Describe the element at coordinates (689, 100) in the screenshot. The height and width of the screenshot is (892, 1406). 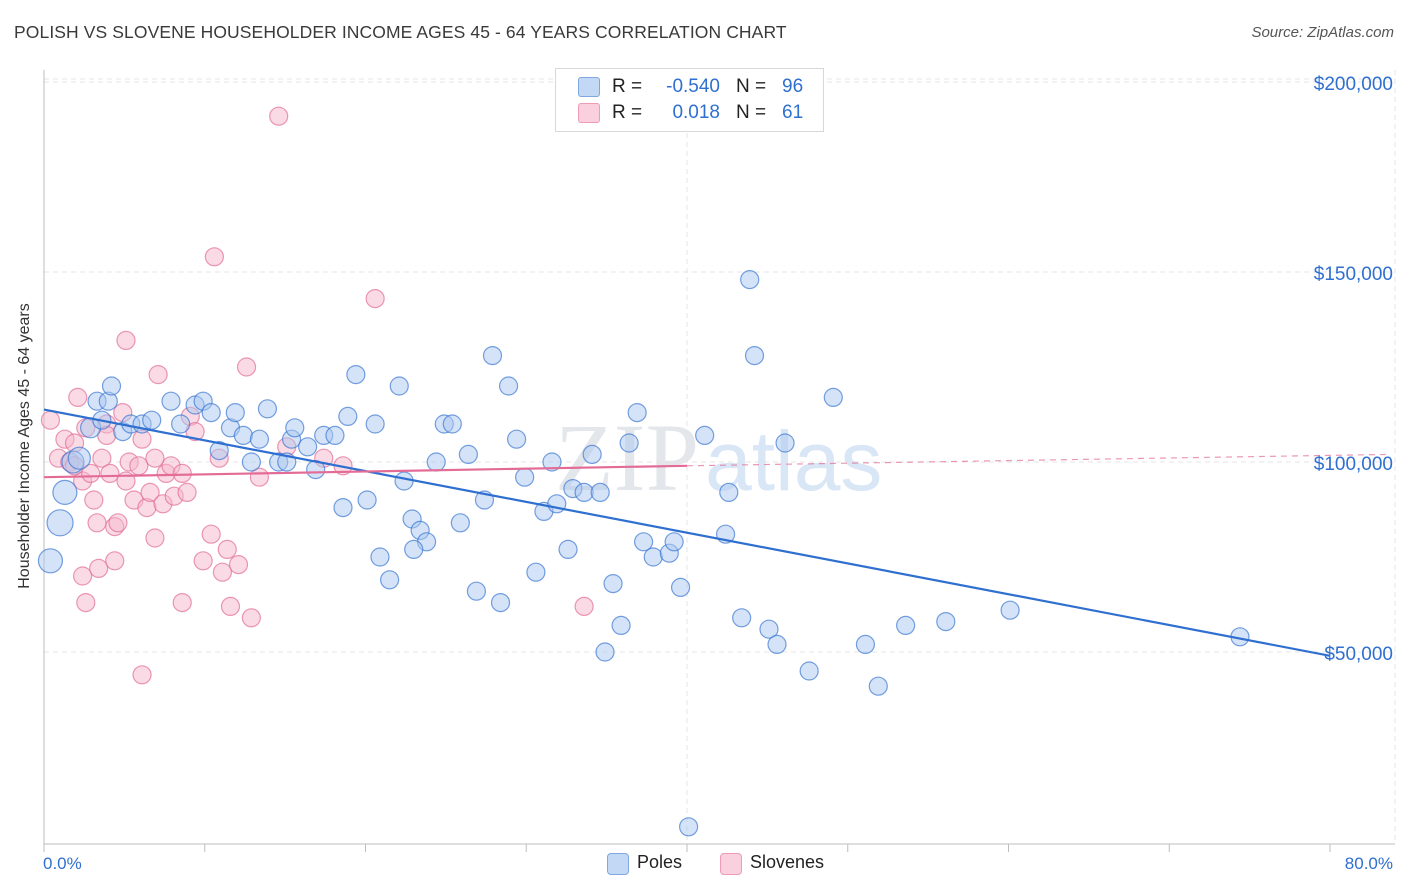
I see `legend-box: R = -0.540 N = 96 R = 0.018 N = 61` at that location.